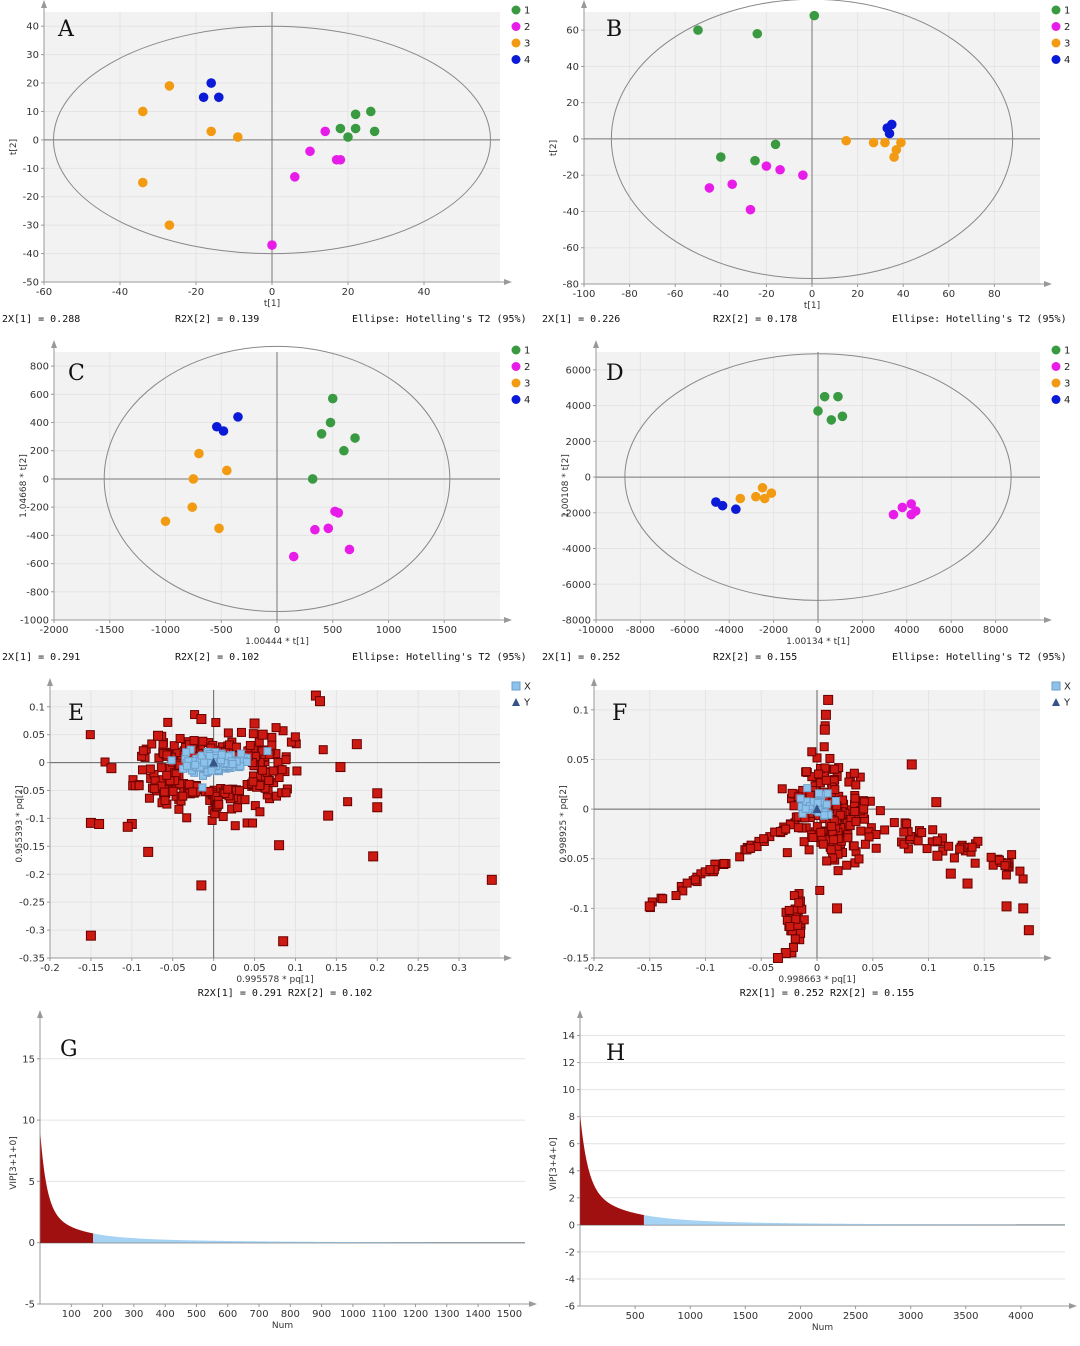 This screenshot has width=1080, height=1346. Describe the element at coordinates (377, 968) in the screenshot. I see `x-tick-label: 0.2` at that location.